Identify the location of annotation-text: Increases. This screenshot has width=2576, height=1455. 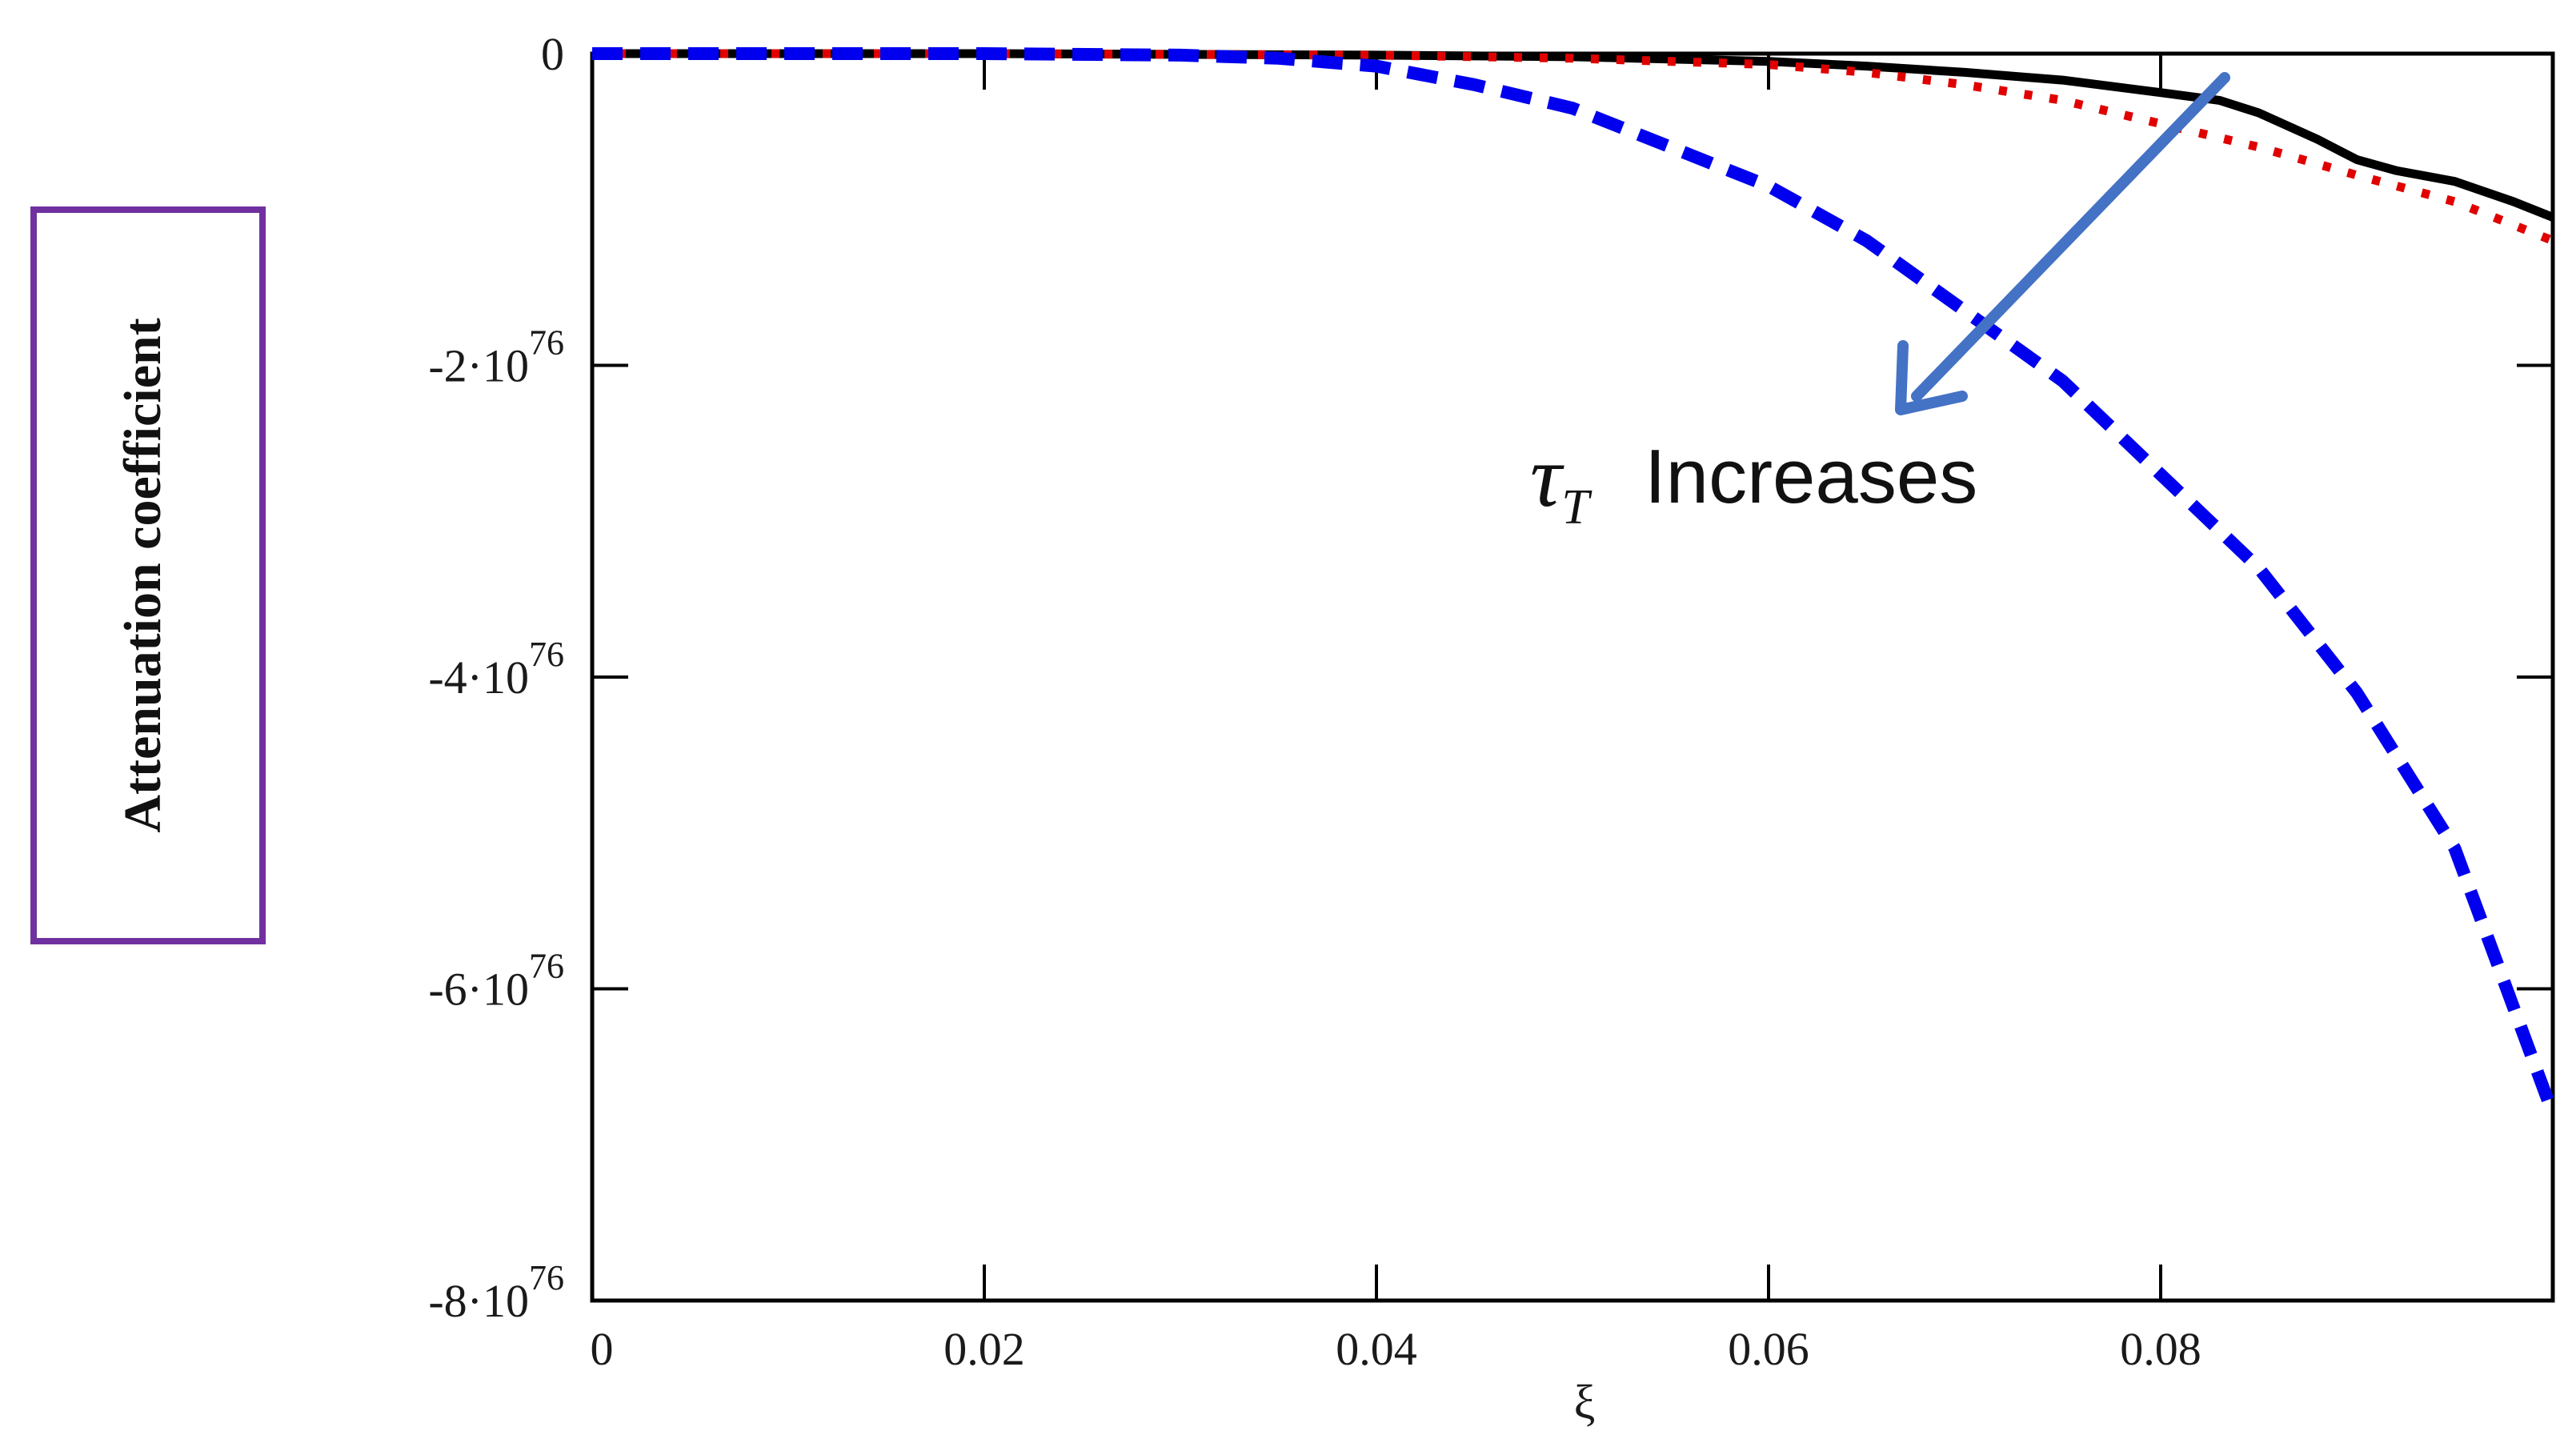
(1811, 476).